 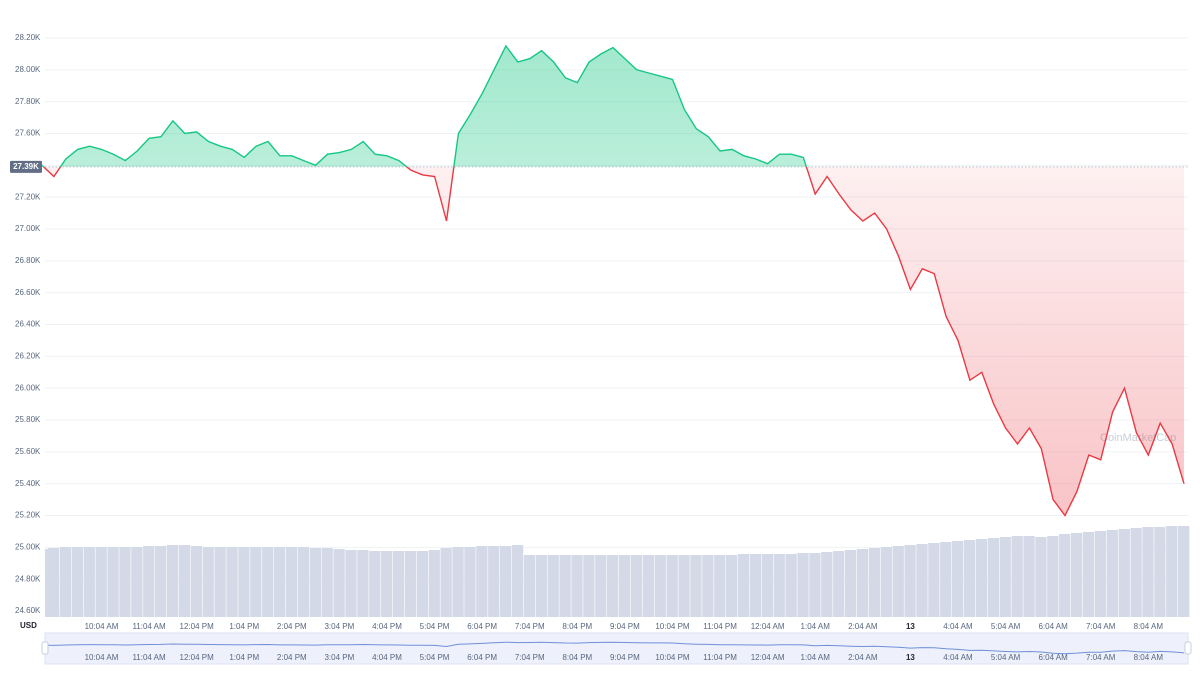 I want to click on x-tick-label: 6:04 PM, so click(x=482, y=626).